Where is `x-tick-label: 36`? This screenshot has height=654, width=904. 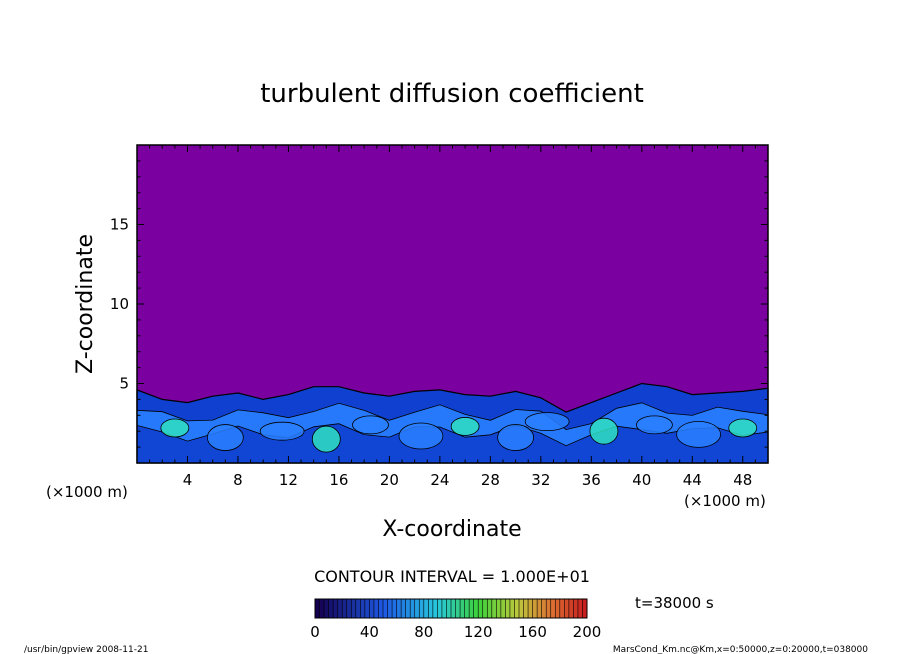
x-tick-label: 36 is located at coordinates (591, 480).